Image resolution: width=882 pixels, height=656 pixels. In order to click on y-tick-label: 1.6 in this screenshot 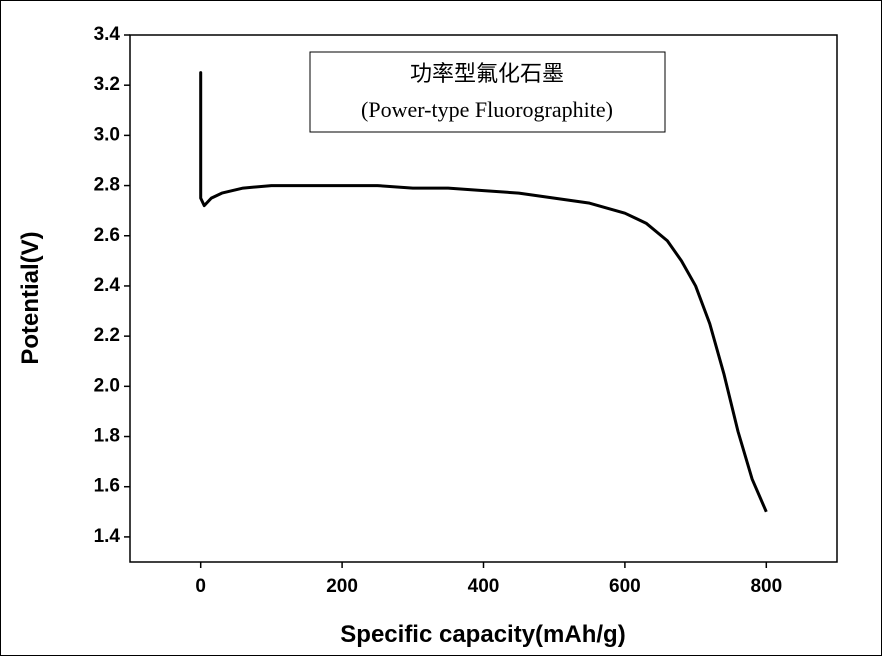, I will do `click(107, 486)`.